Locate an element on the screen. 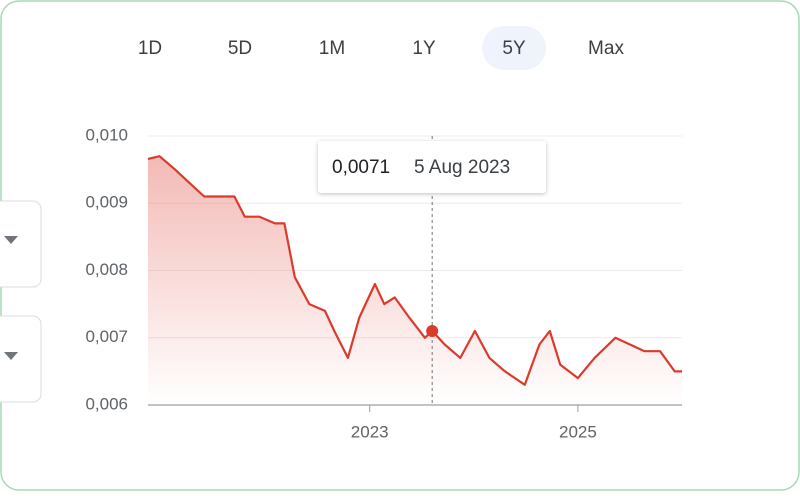  range-button: 5D is located at coordinates (240, 48).